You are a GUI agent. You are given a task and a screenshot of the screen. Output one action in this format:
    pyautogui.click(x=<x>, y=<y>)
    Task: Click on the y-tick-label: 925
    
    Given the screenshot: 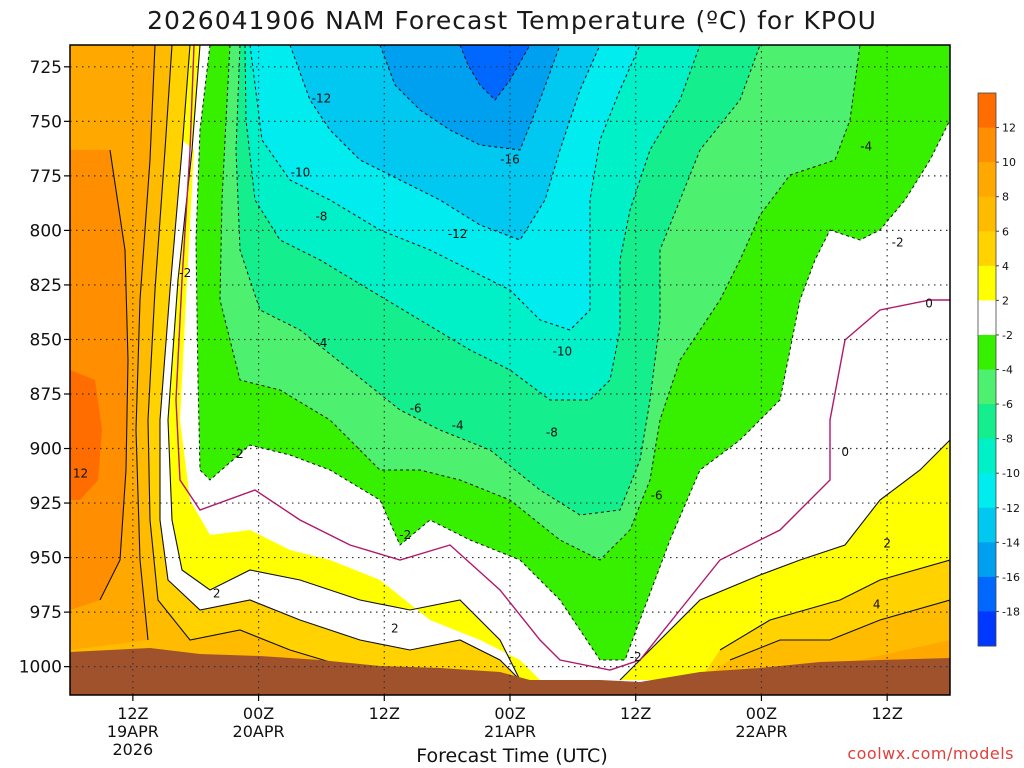 What is the action you would take?
    pyautogui.click(x=46, y=504)
    